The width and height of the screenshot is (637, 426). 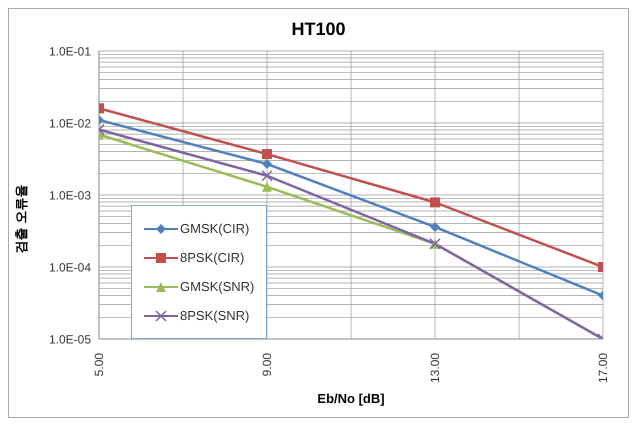 What do you see at coordinates (70, 51) in the screenshot?
I see `y-tick-label: 1.0E-01` at bounding box center [70, 51].